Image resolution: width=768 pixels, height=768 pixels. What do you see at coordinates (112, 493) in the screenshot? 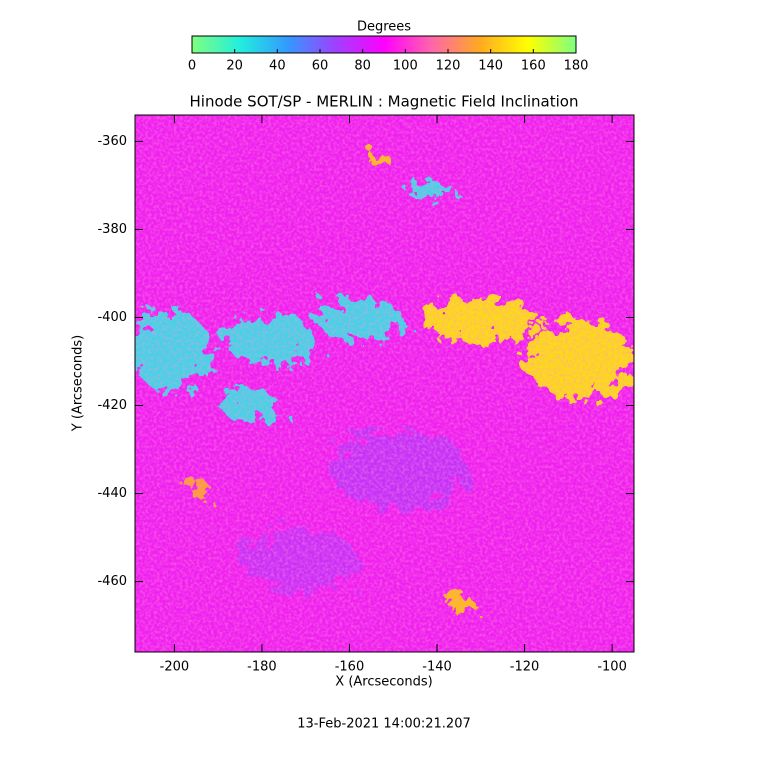
I see `y-tick-label: -440` at bounding box center [112, 493].